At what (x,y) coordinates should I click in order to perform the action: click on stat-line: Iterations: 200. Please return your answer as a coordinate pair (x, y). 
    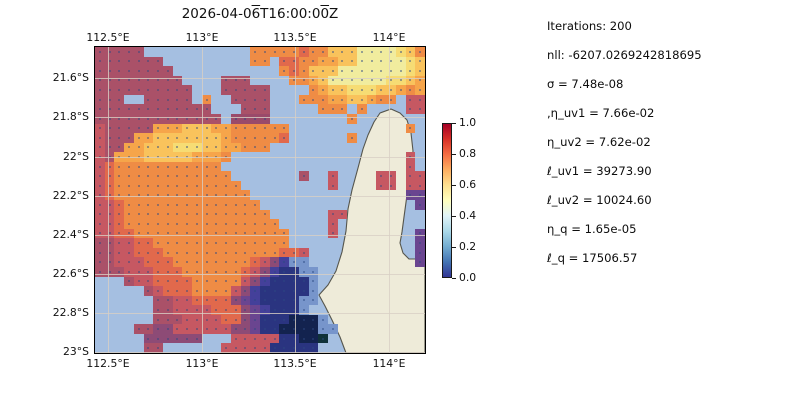
    Looking at the image, I should click on (589, 26).